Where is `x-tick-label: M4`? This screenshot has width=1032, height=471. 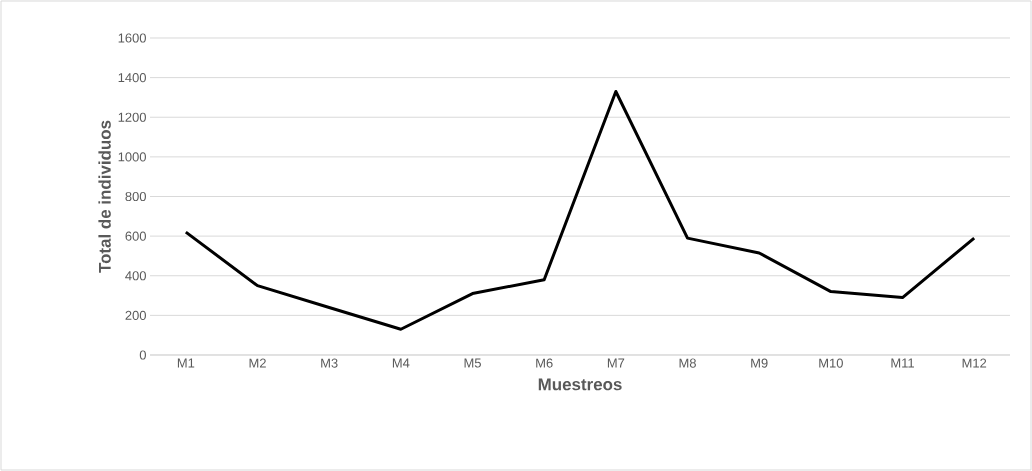 x-tick-label: M4 is located at coordinates (401, 363).